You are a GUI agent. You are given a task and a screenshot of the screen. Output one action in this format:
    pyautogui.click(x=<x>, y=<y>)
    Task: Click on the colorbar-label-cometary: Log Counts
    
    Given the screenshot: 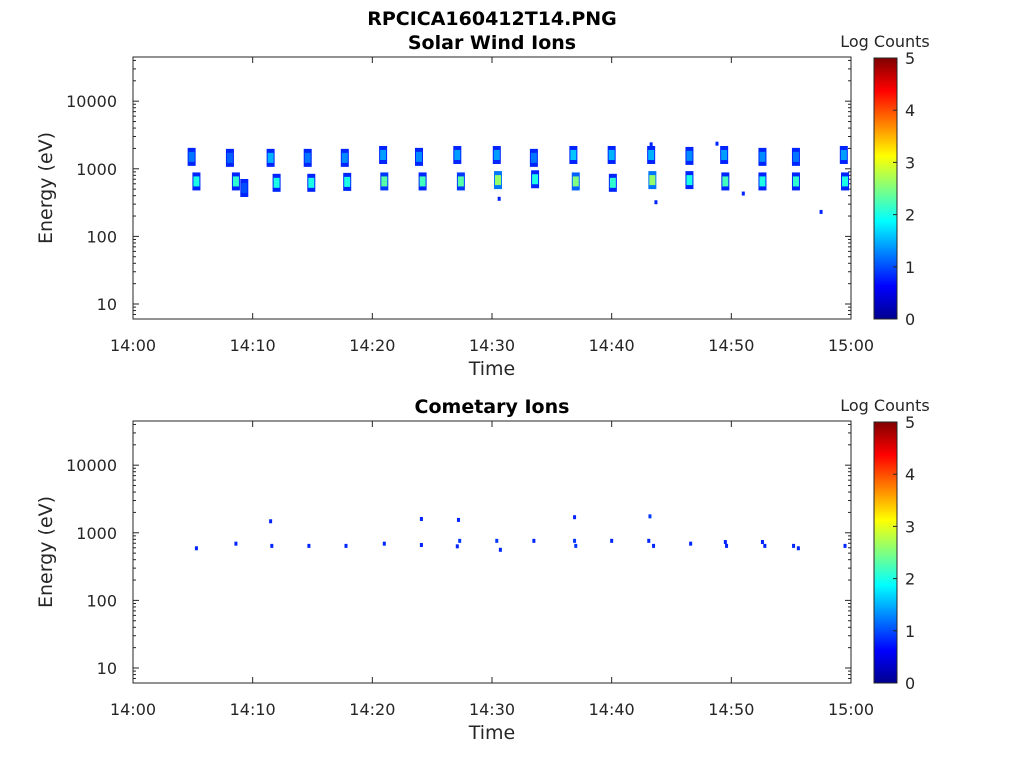 What is the action you would take?
    pyautogui.click(x=885, y=405)
    